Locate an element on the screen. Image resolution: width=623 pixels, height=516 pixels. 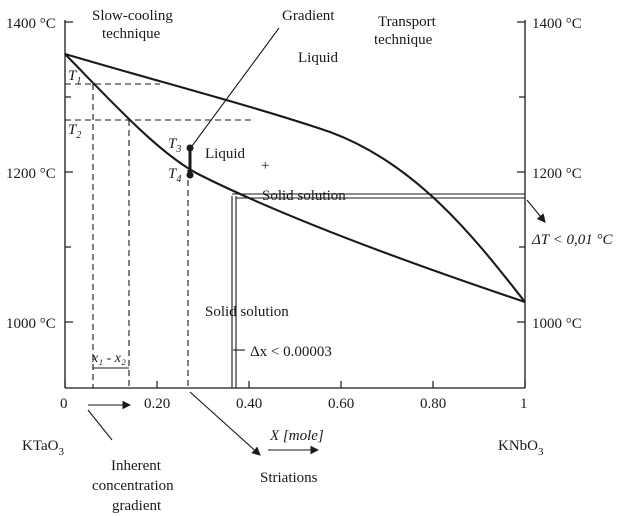
t3-label: T3 is located at coordinates (174, 145).